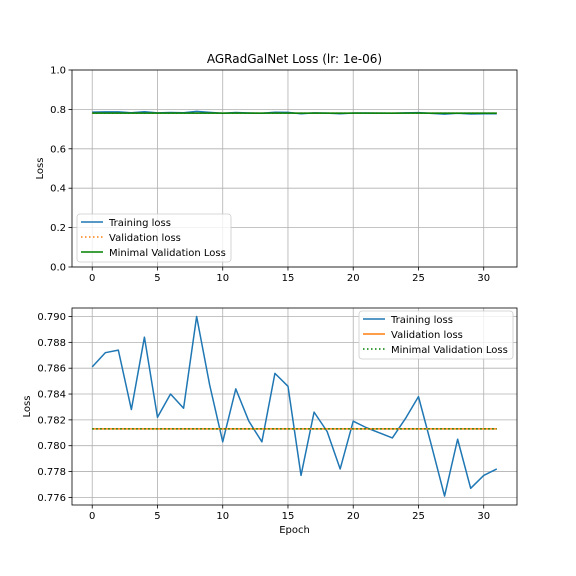 The width and height of the screenshot is (576, 576). I want to click on y-tick-label: 0.780, so click(51, 446).